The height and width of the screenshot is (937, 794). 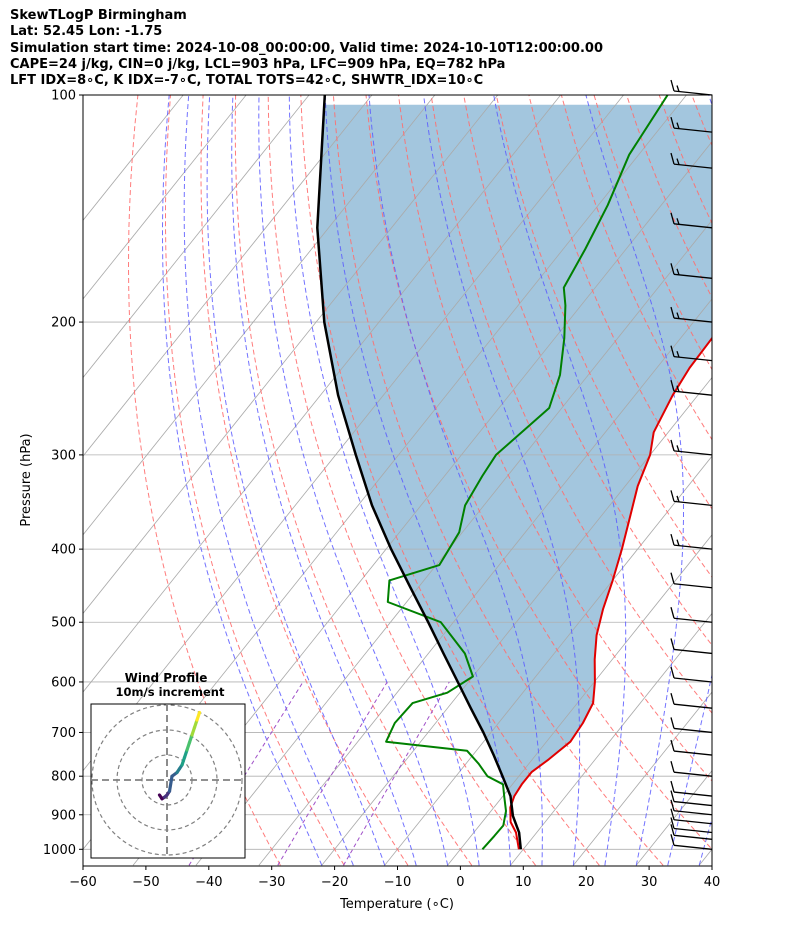 What do you see at coordinates (59, 850) in the screenshot?
I see `y-tick-label: 1000` at bounding box center [59, 850].